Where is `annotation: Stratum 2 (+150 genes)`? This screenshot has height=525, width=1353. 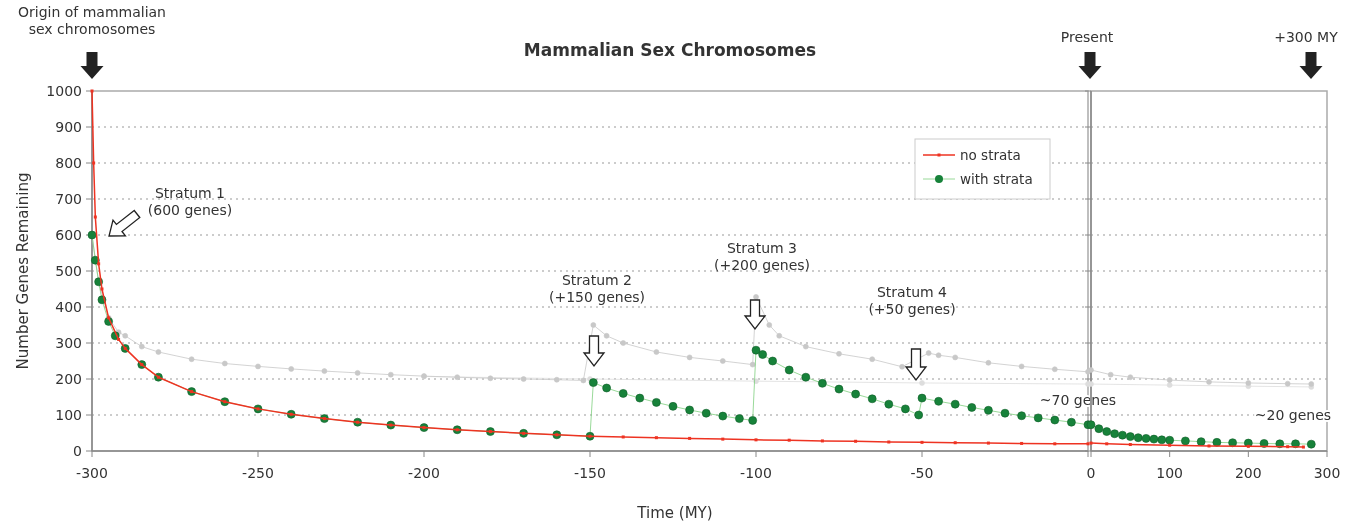 annotation: Stratum 2 (+150 genes) is located at coordinates (597, 288).